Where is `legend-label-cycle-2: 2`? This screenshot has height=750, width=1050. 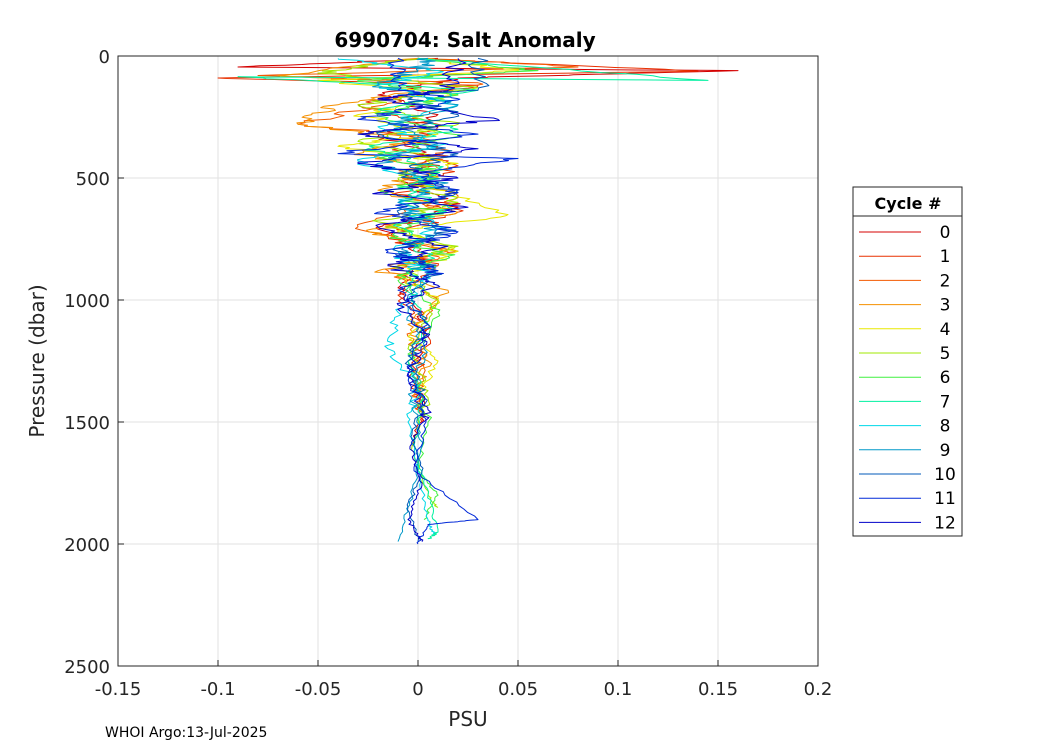 legend-label-cycle-2: 2 is located at coordinates (945, 281).